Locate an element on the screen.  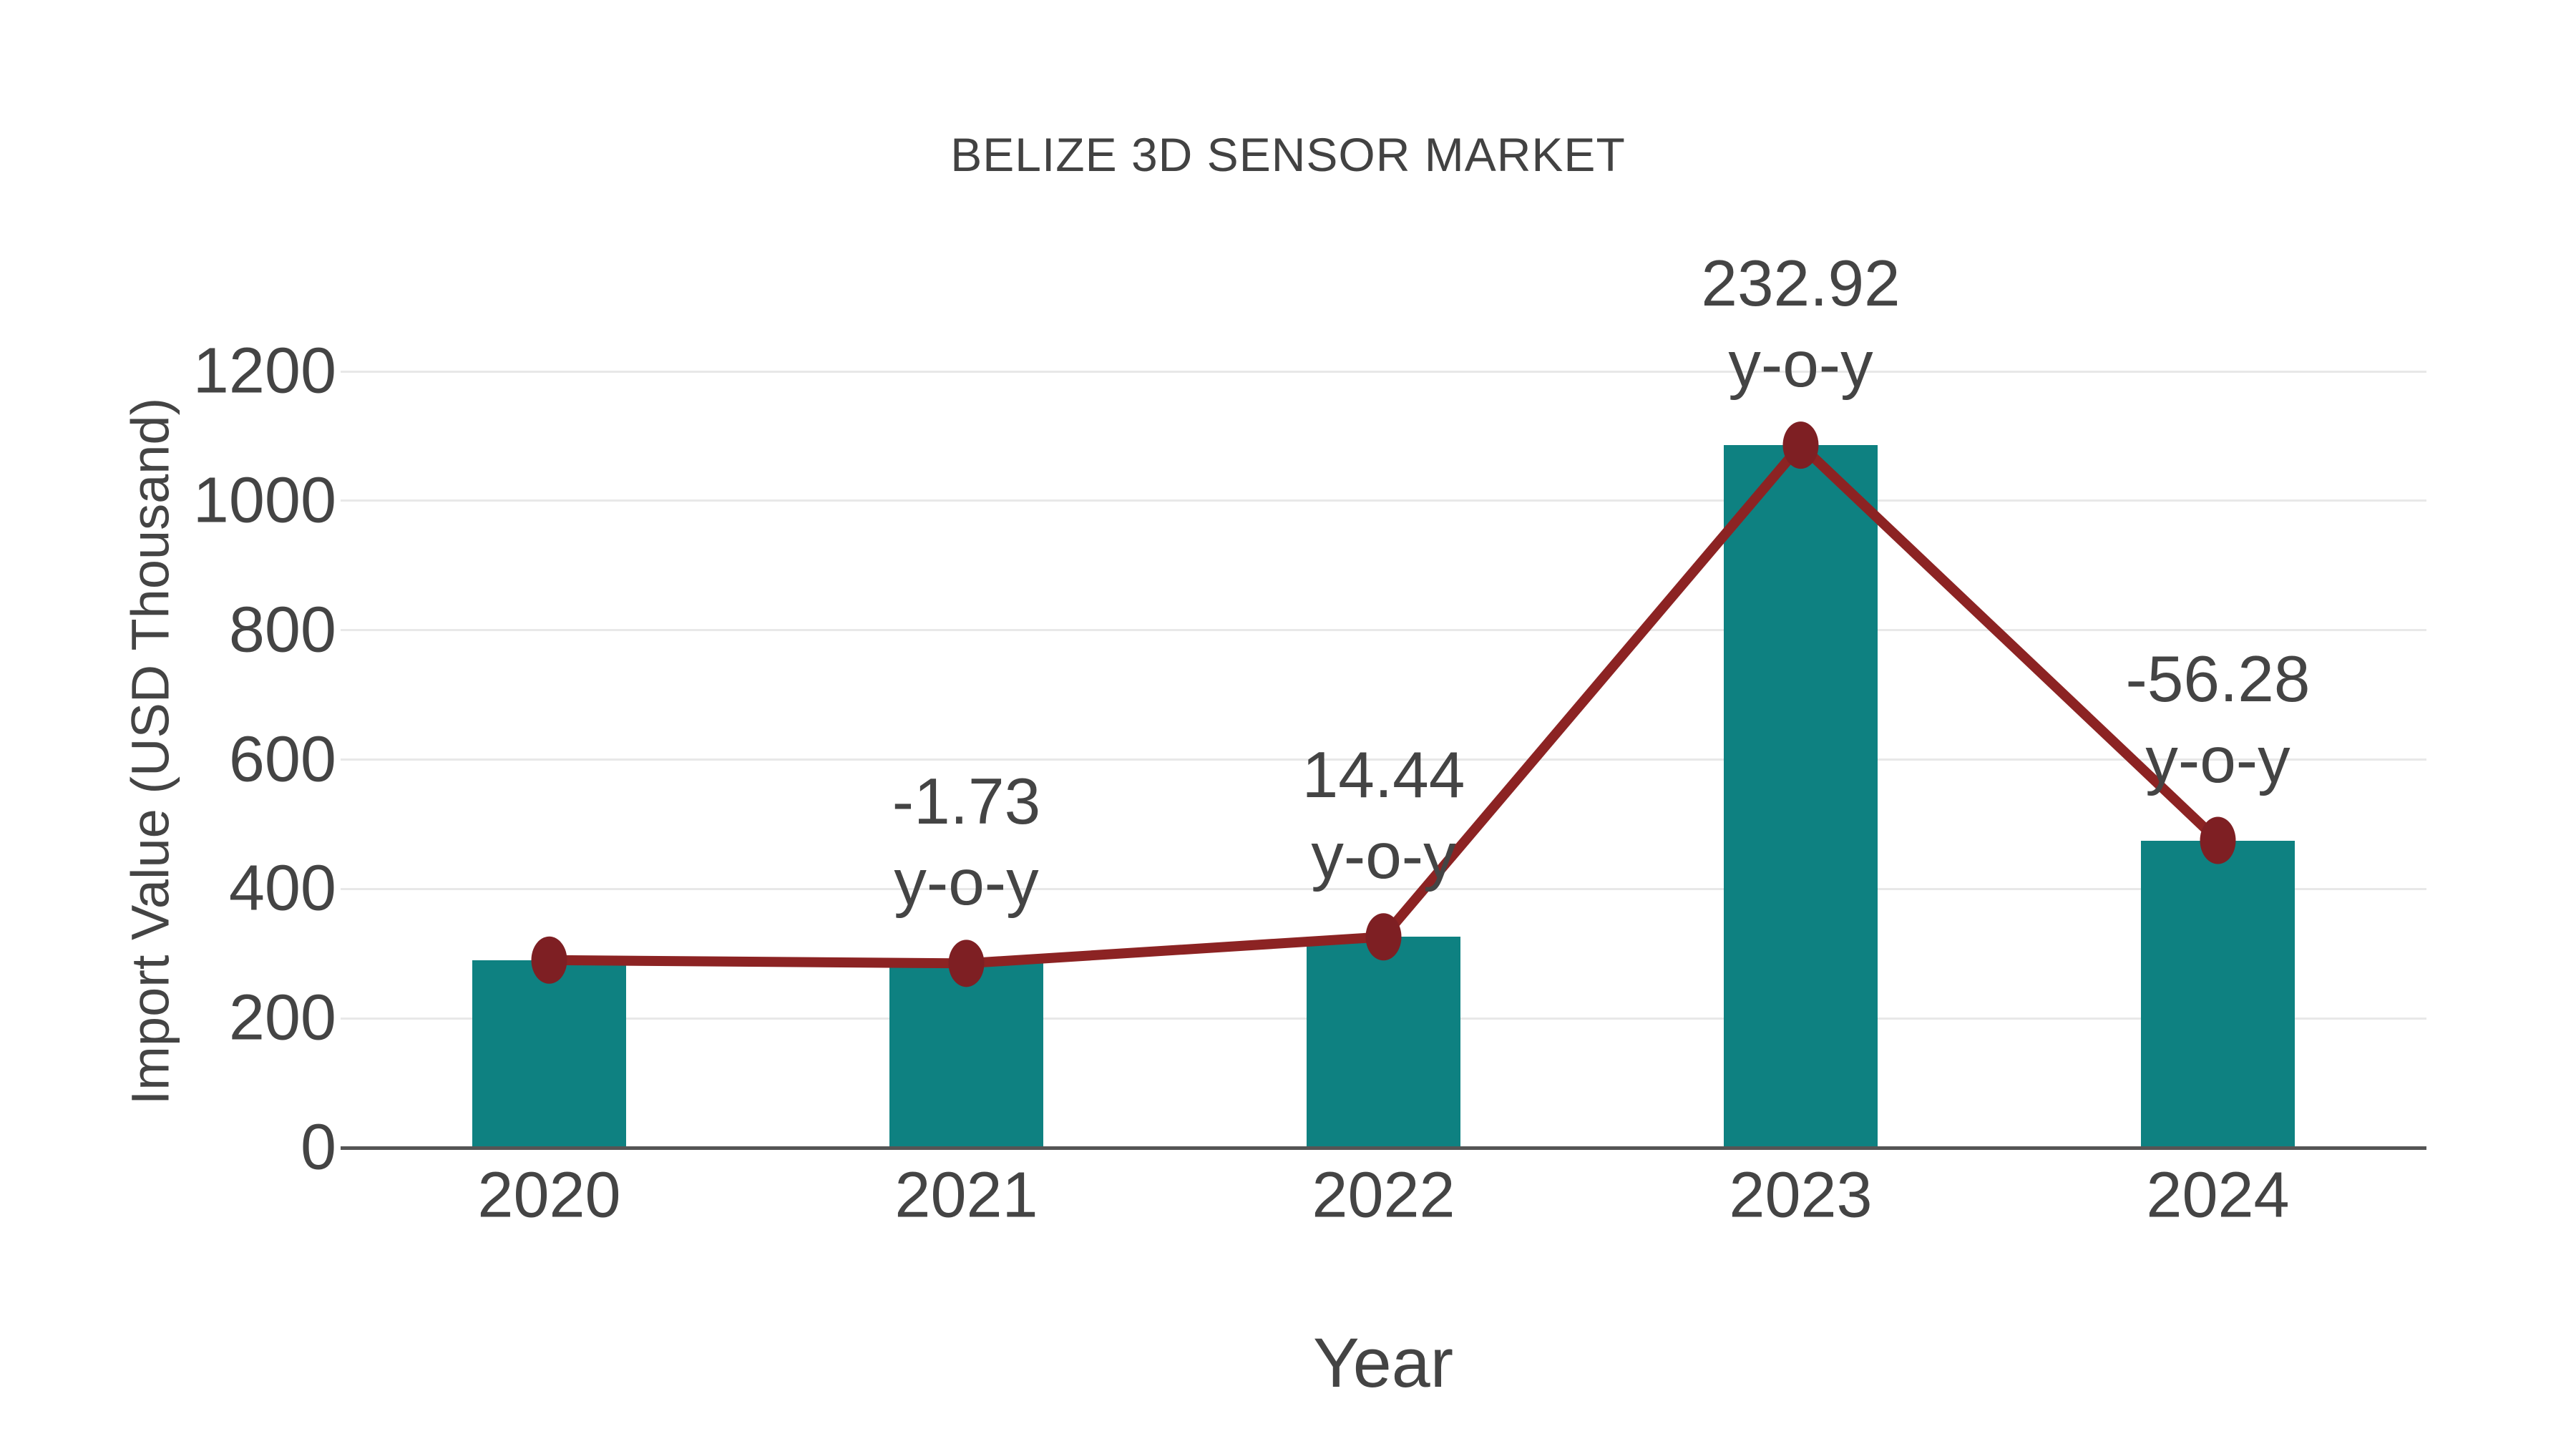
y-tick-label: 1200 is located at coordinates (264, 371).